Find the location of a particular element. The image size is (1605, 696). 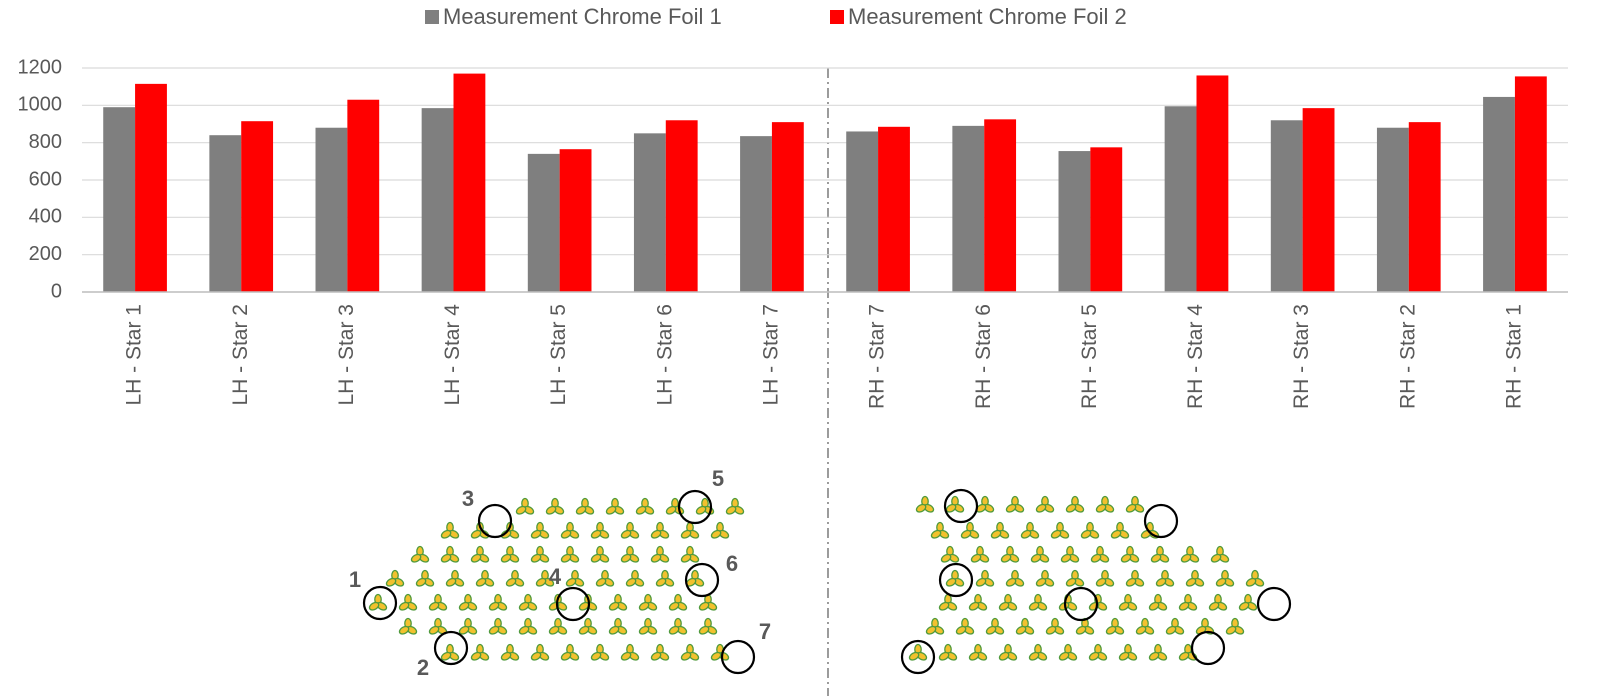

y-tick-label: 800 is located at coordinates (45, 142).